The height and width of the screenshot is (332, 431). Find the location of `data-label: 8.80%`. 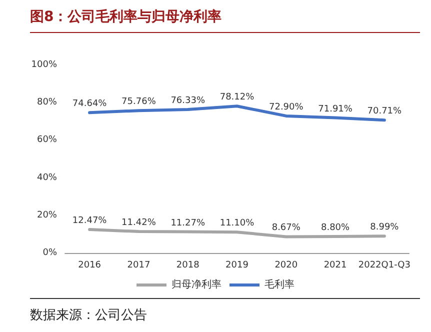

data-label: 8.80% is located at coordinates (335, 227).